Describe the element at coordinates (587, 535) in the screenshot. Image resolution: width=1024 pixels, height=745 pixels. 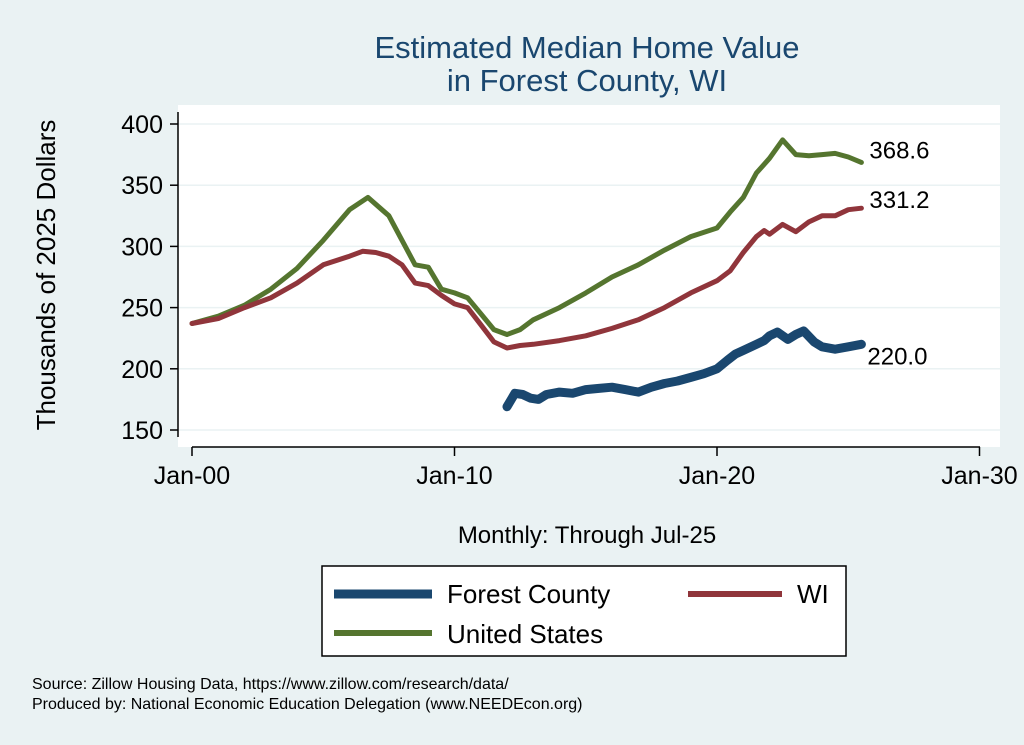
I see `x-axis-label: Monthly: Through Jul-25` at that location.